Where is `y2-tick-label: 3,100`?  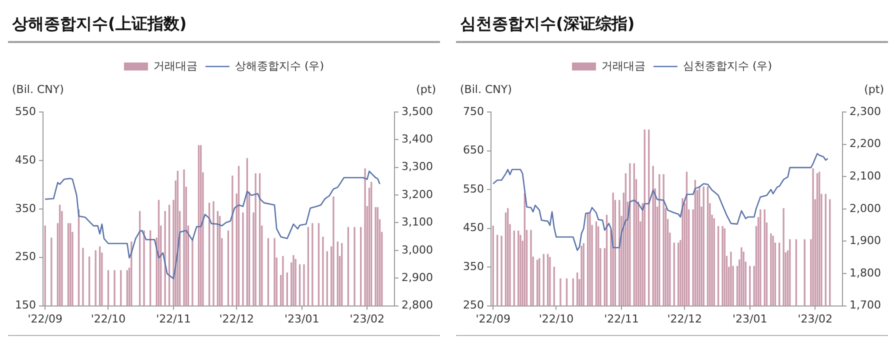
y2-tick-label: 3,100 is located at coordinates (418, 222).